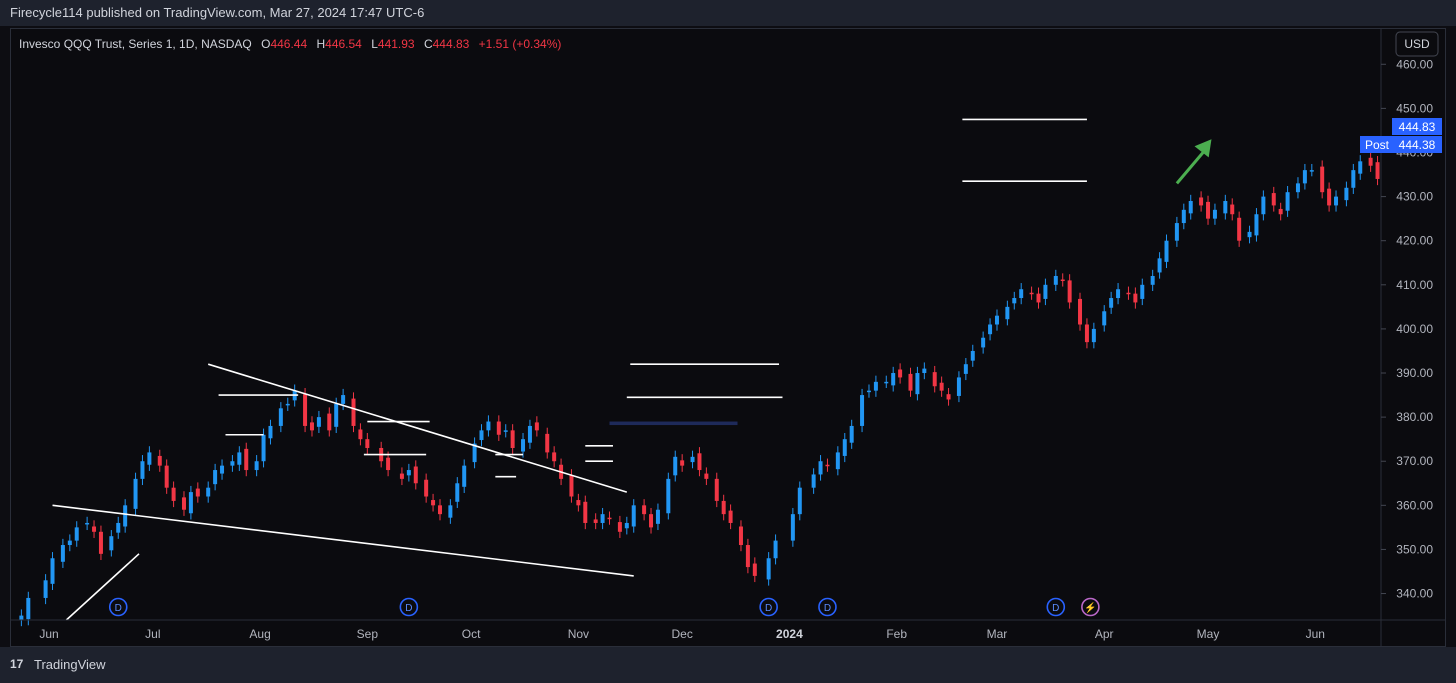 The image size is (1456, 683). What do you see at coordinates (1417, 145) in the screenshot?
I see `post-price: 444.38` at bounding box center [1417, 145].